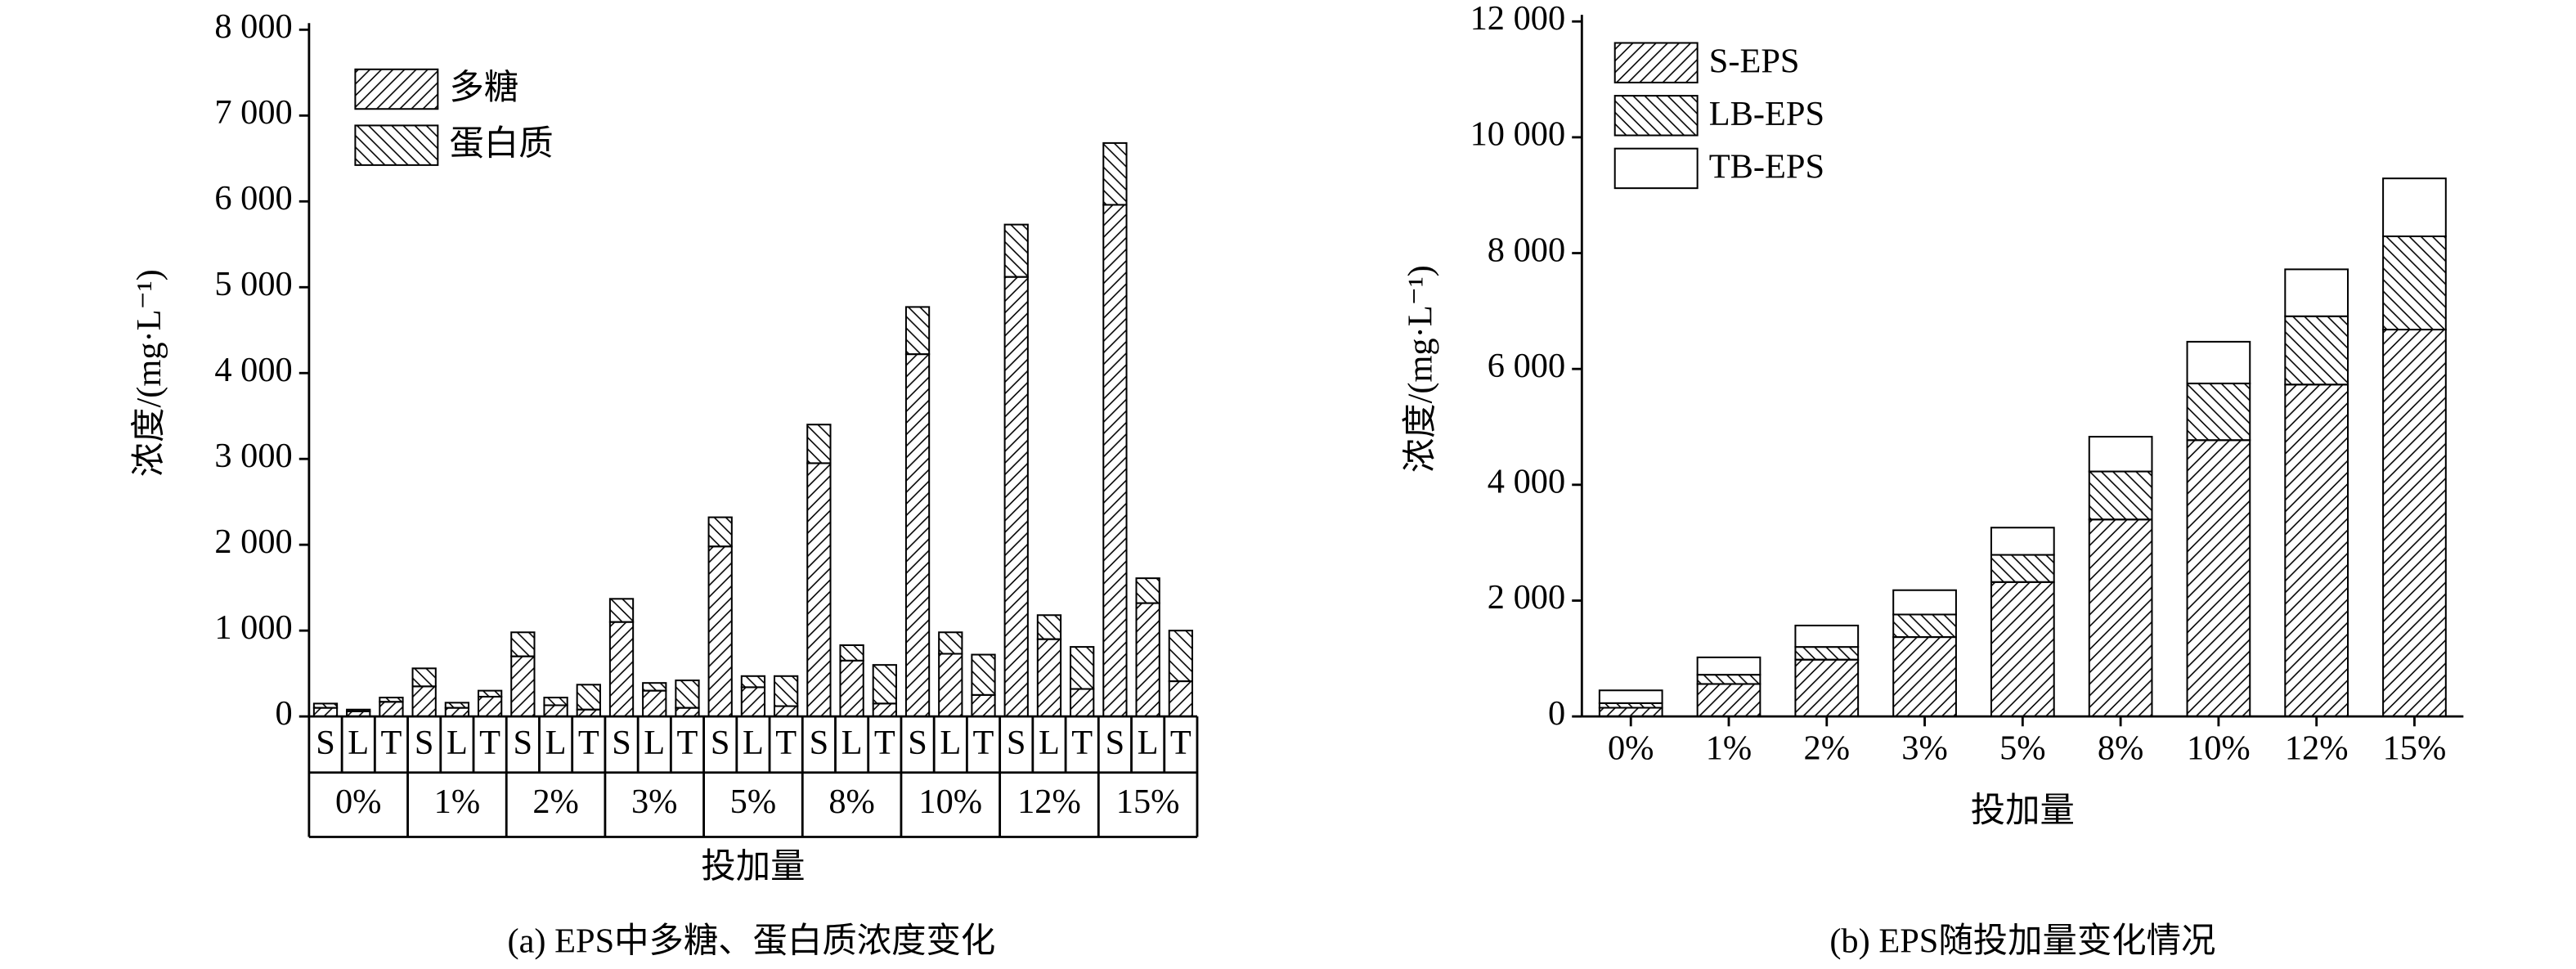 This screenshot has width=2576, height=969. What do you see at coordinates (1766, 114) in the screenshot?
I see `legend-label: LB-EPS` at bounding box center [1766, 114].